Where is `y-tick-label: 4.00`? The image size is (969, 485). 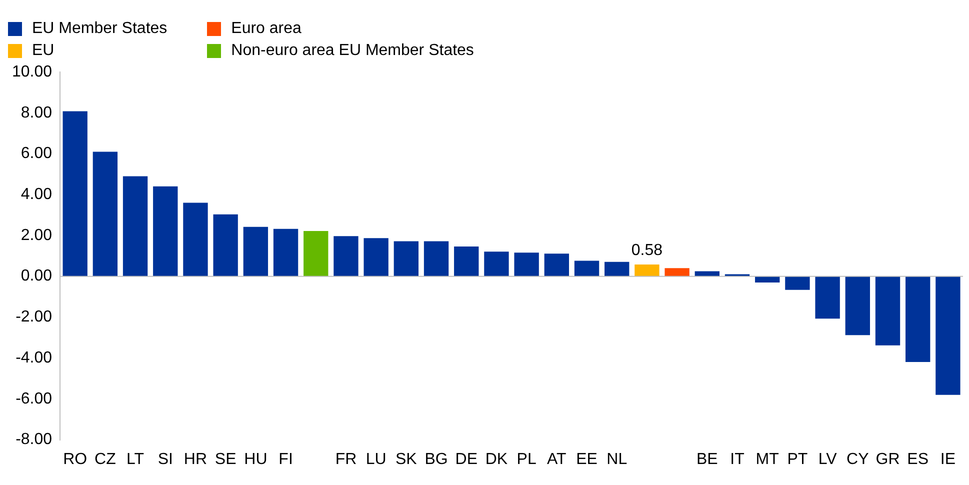
y-tick-label: 4.00 is located at coordinates (36, 195).